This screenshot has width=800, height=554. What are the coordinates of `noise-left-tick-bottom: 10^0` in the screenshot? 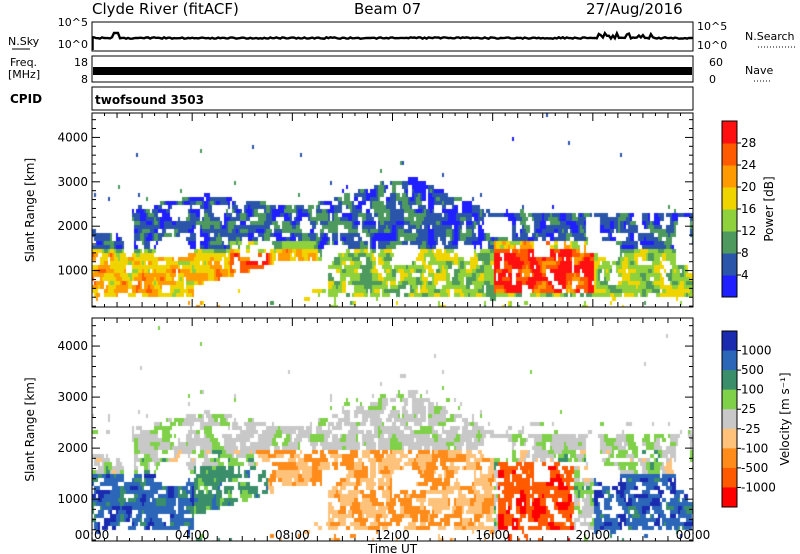 It's located at (73, 44).